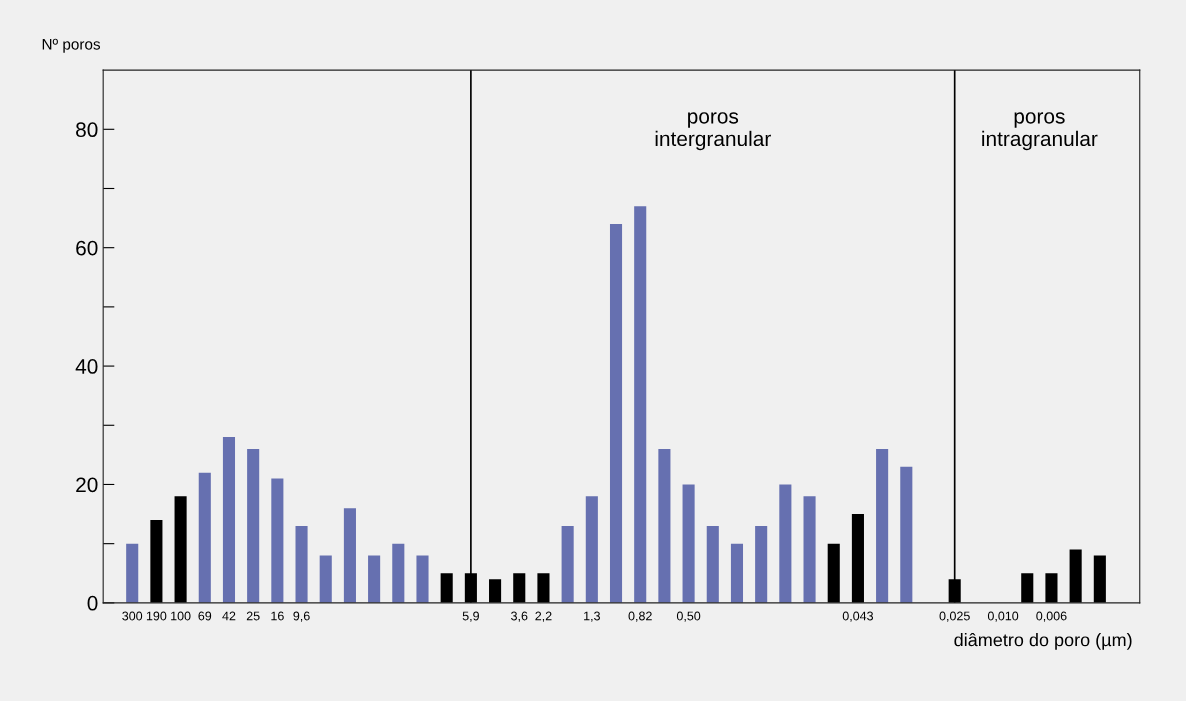 The image size is (1186, 701). I want to click on y-tick-label: 20, so click(87, 485).